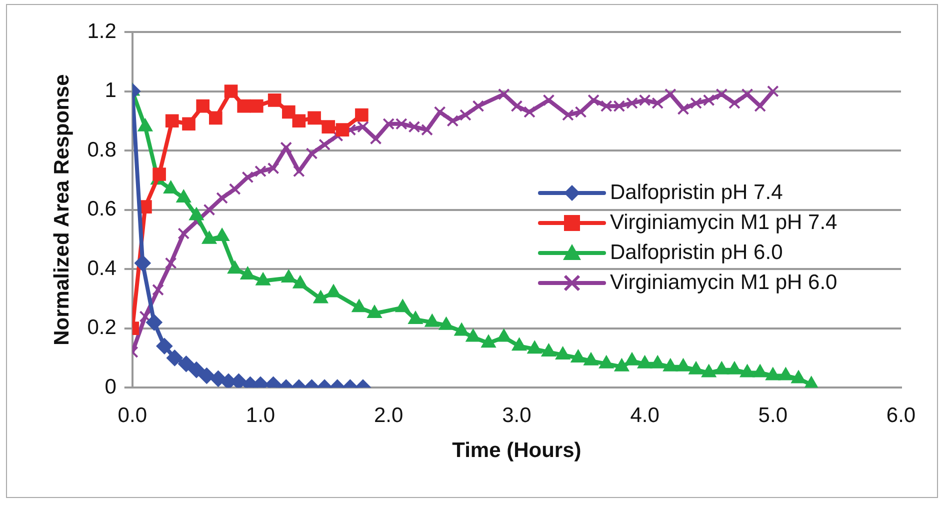 The image size is (947, 506). I want to click on y-tick-label: 0.2, so click(101, 328).